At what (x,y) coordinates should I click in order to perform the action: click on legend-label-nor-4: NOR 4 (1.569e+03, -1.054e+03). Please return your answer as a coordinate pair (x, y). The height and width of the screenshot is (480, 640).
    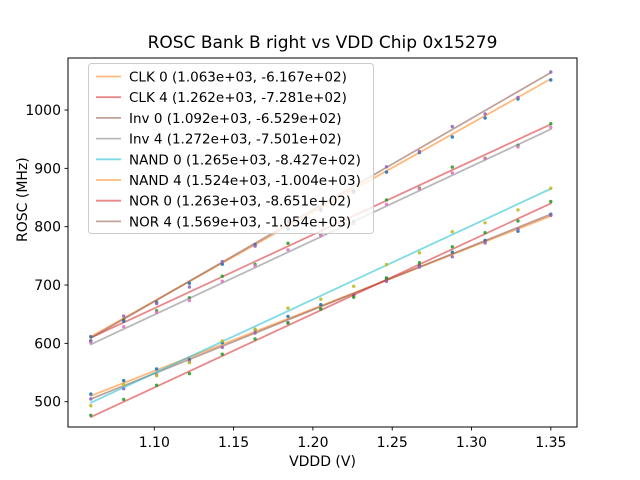
    Looking at the image, I should click on (240, 222).